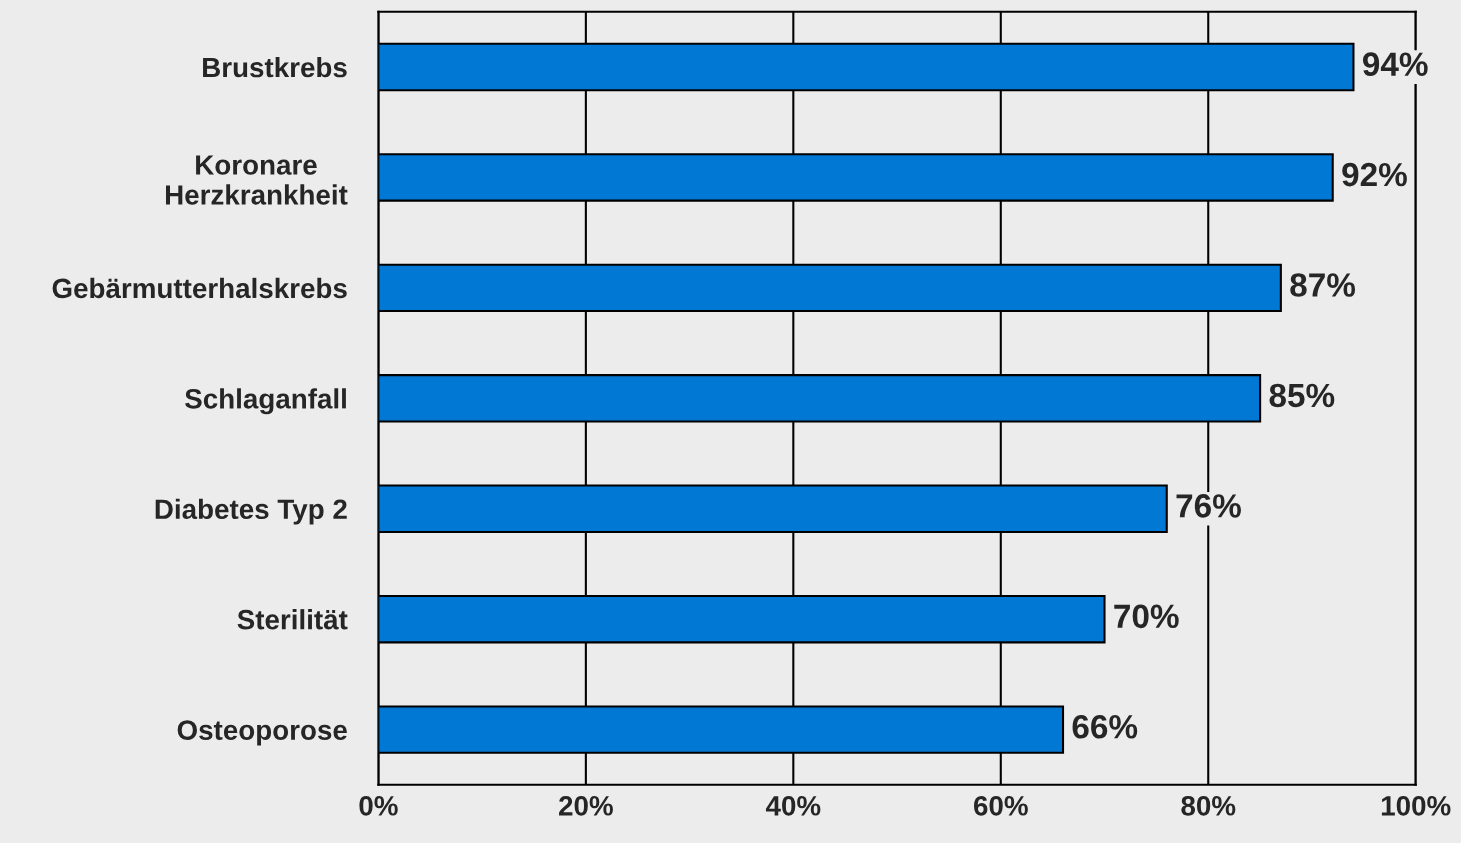 This screenshot has width=1461, height=843. Describe the element at coordinates (199, 288) in the screenshot. I see `y-tick-label: Gebärmutterhalskrebs` at that location.